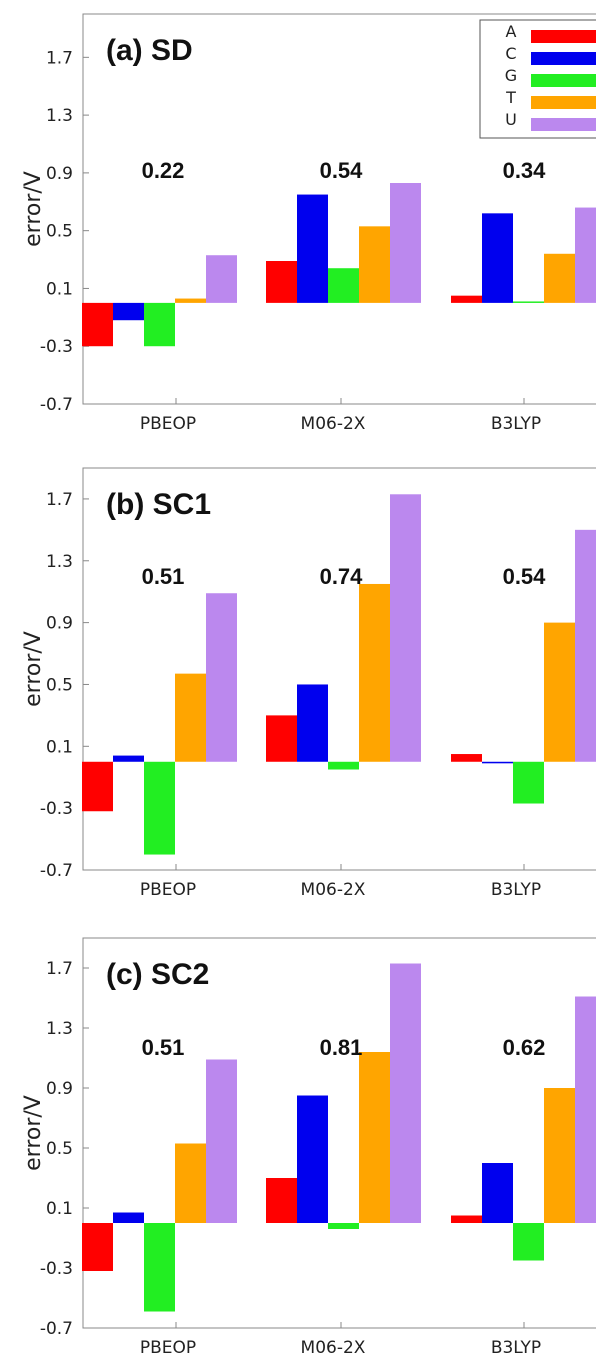 The image size is (596, 1358). I want to click on legend-label-T: T, so click(510, 97).